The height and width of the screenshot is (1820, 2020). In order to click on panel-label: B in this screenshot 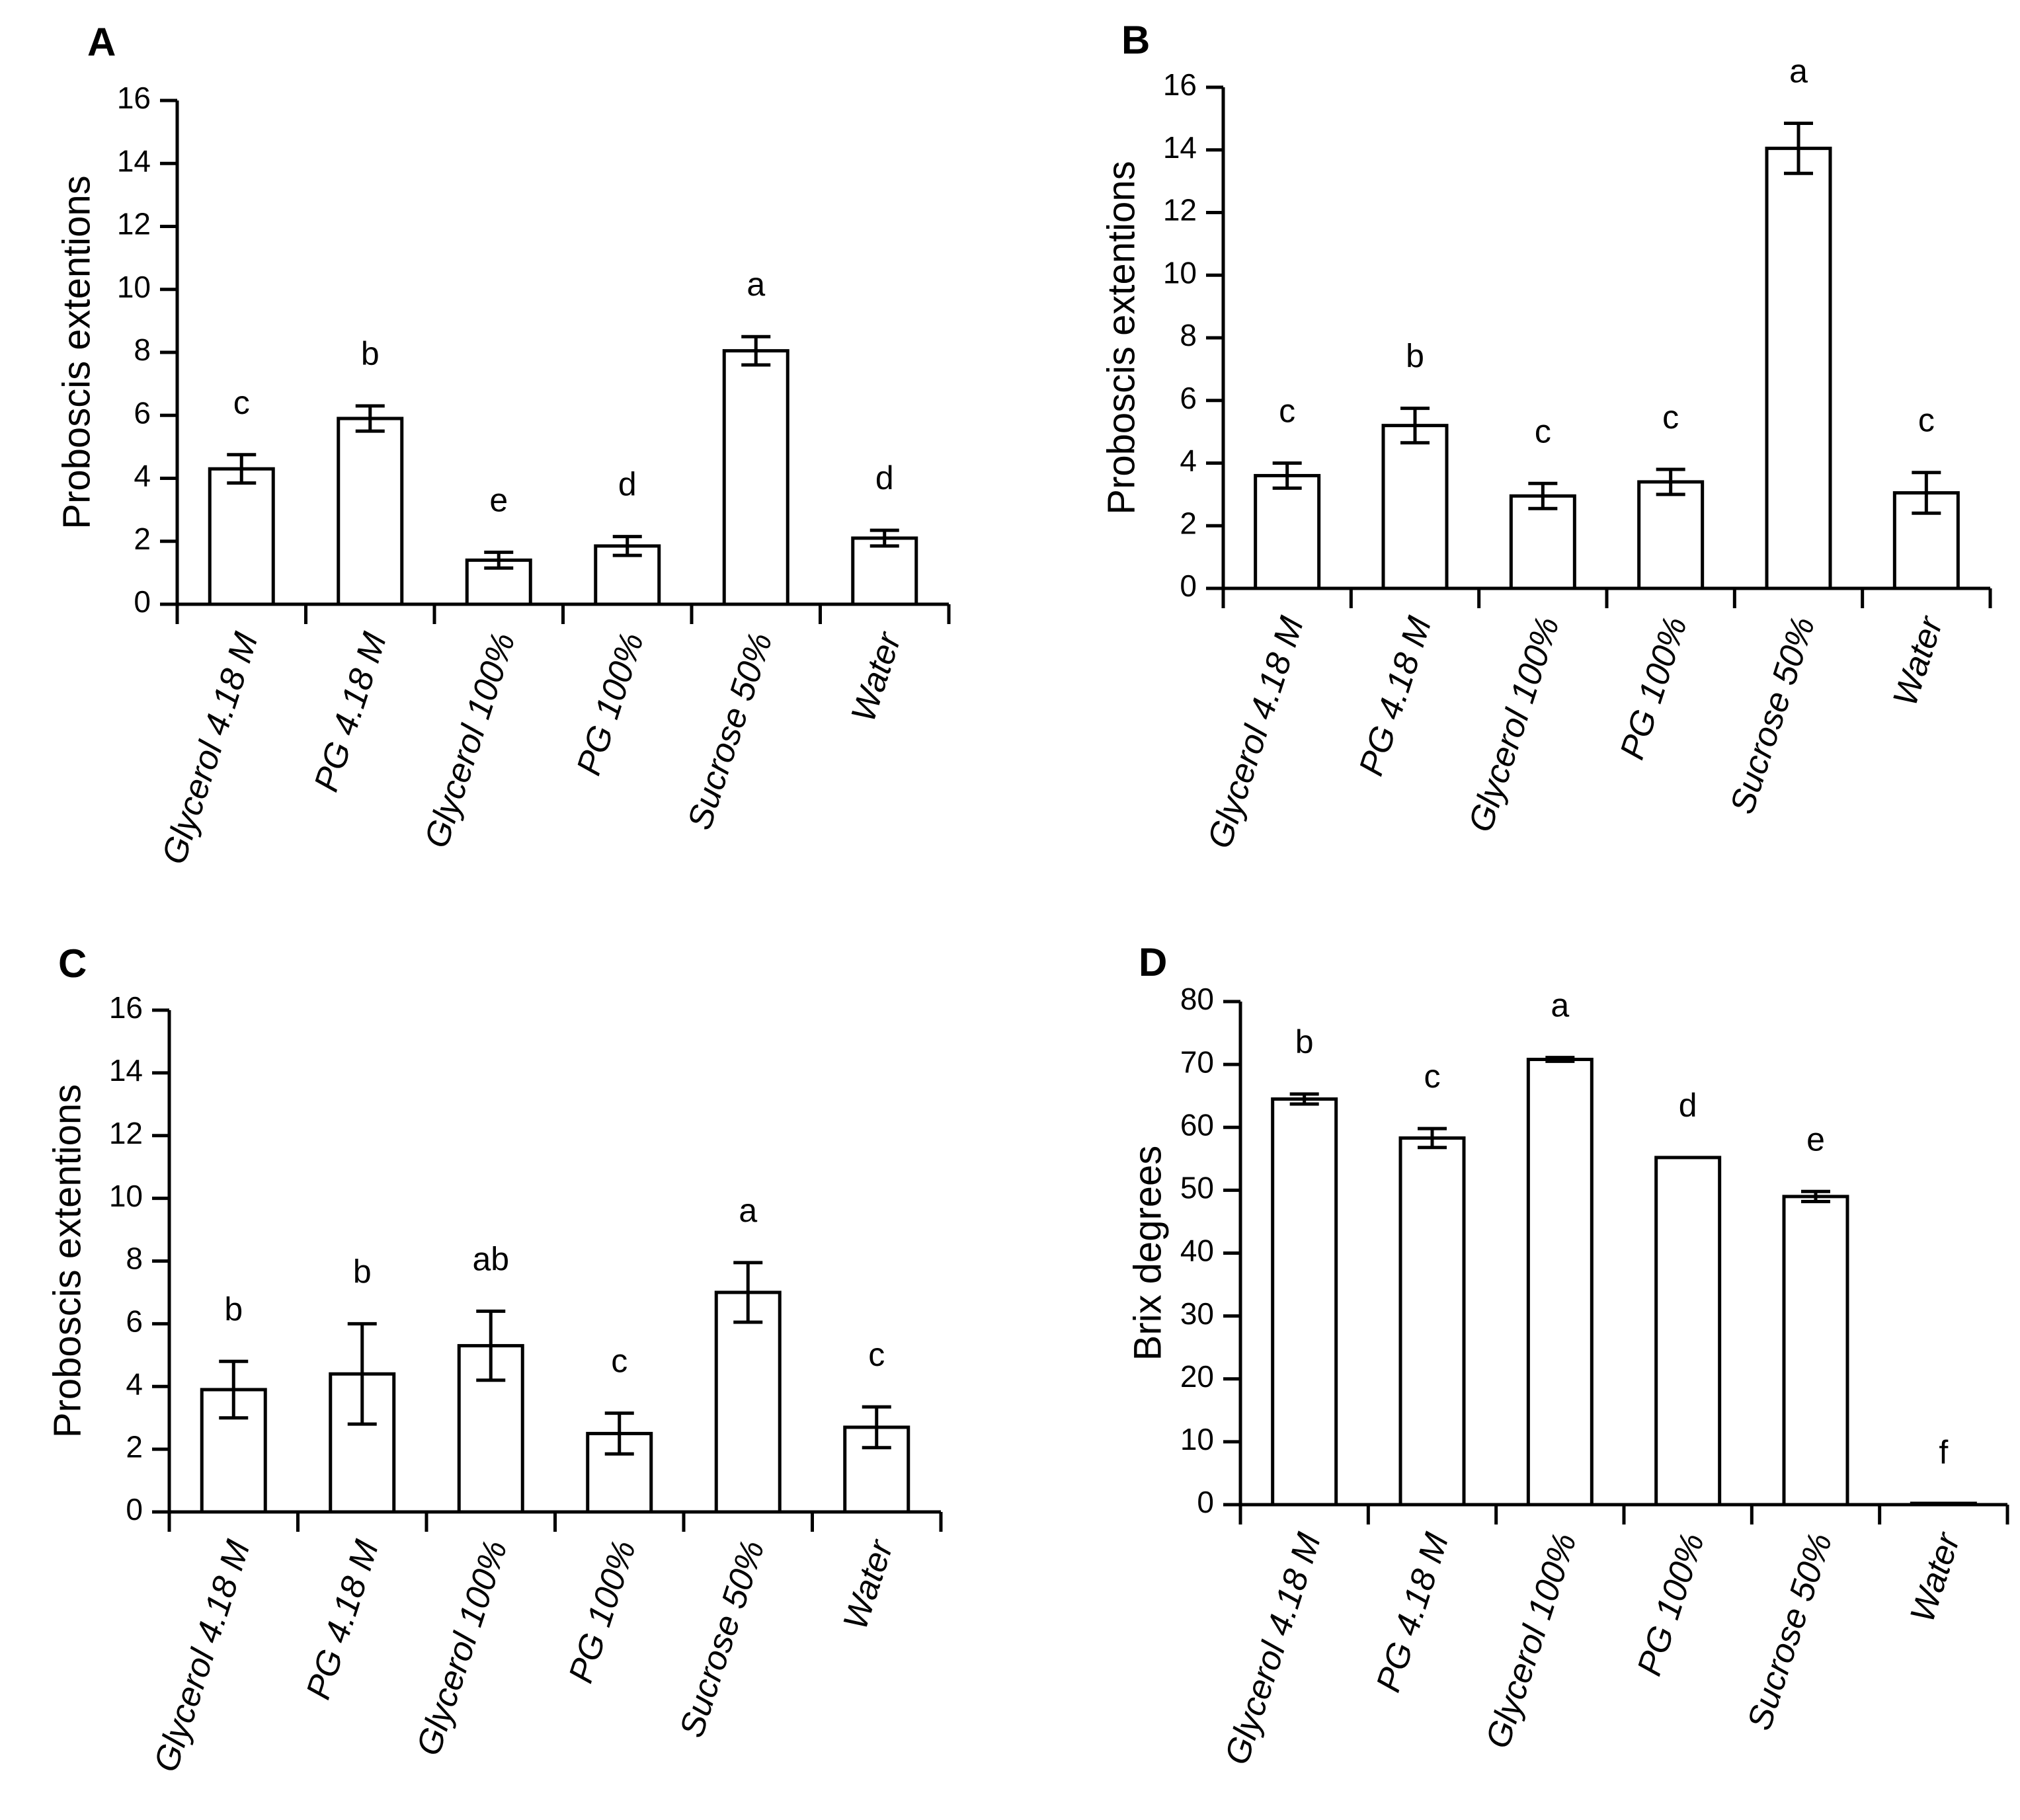, I will do `click(1135, 40)`.